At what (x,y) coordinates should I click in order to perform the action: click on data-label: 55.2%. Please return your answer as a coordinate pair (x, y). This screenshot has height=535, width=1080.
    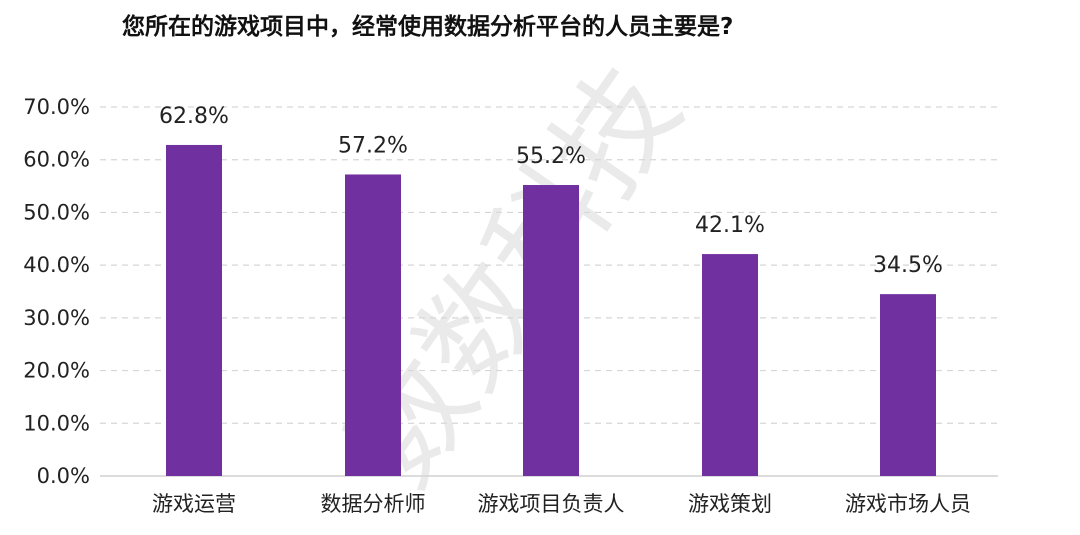
    Looking at the image, I should click on (551, 156).